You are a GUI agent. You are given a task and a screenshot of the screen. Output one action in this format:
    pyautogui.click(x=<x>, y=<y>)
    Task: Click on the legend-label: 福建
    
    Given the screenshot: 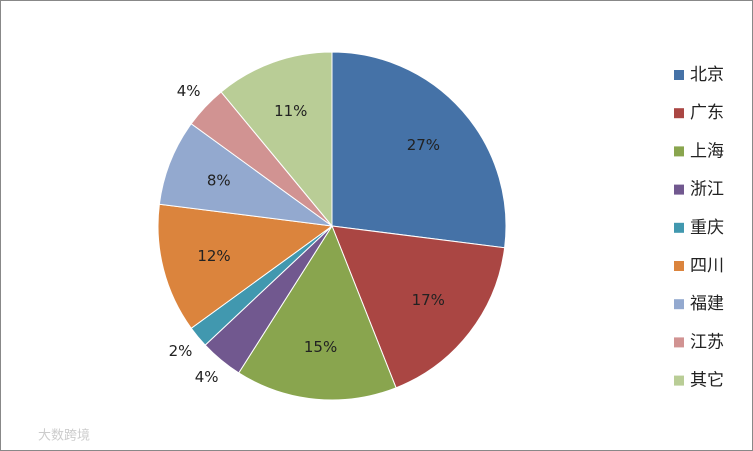 What is the action you would take?
    pyautogui.click(x=707, y=304)
    